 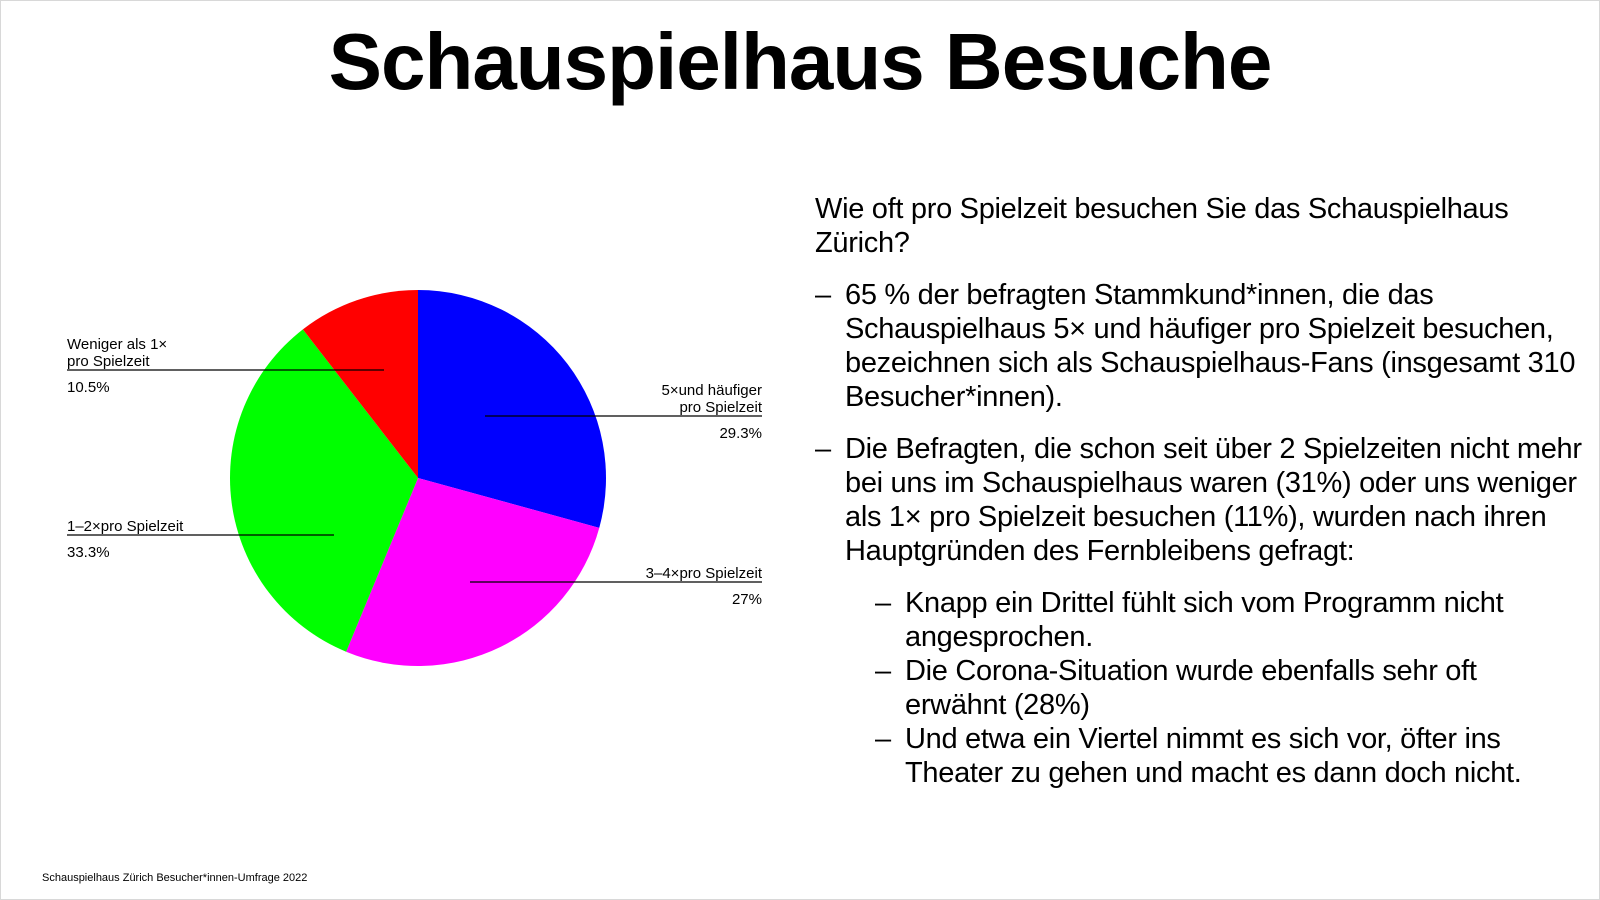 I want to click on slice-value-3: 10.5%, so click(x=88, y=387).